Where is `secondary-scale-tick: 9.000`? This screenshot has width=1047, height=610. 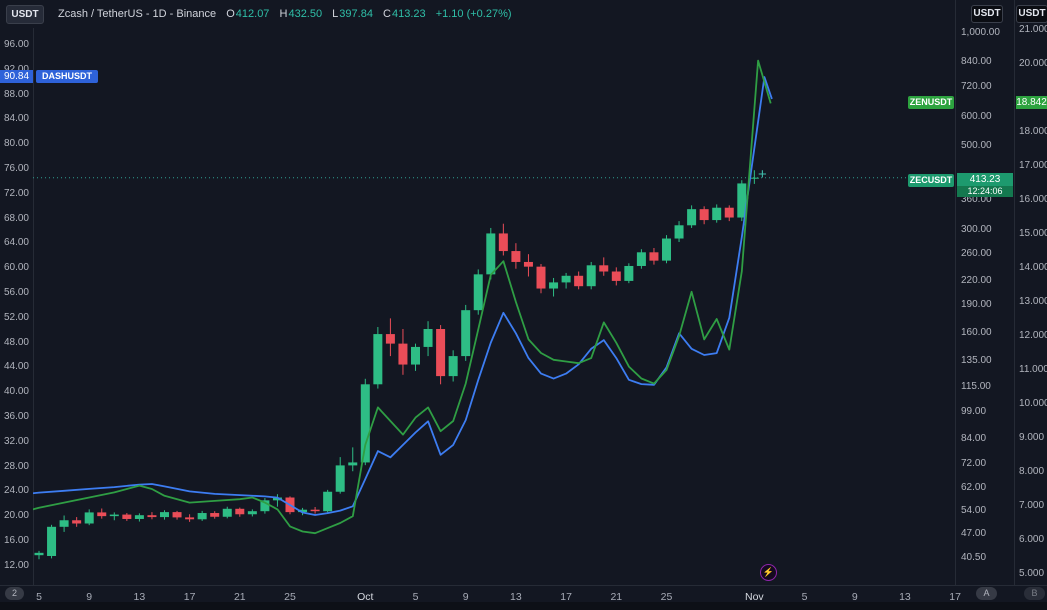
secondary-scale-tick: 9.000 is located at coordinates (1032, 437).